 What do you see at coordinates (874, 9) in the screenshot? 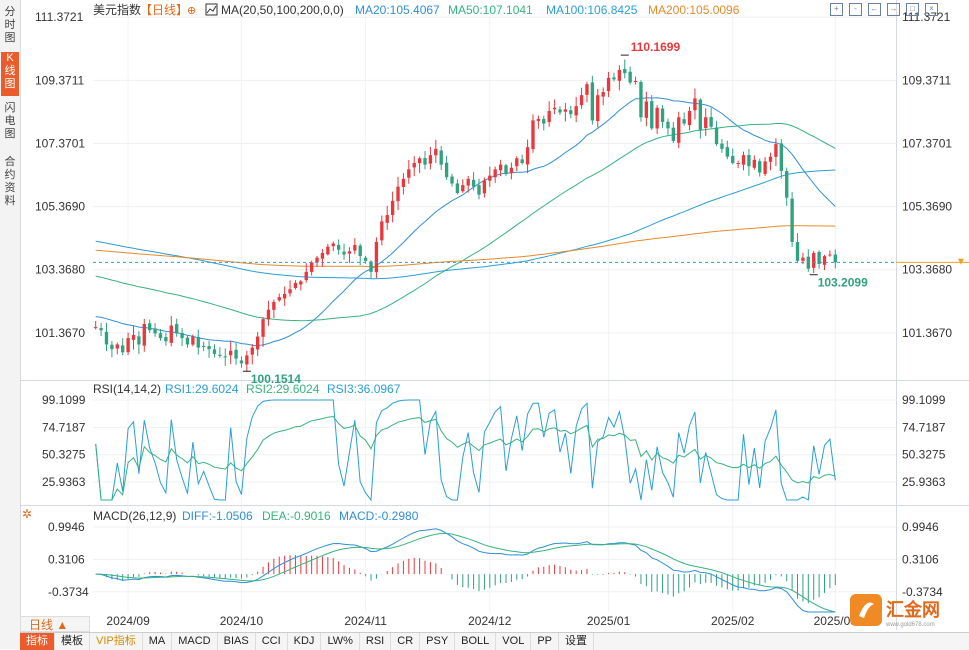
I see `scroll-left-icon: ←` at bounding box center [874, 9].